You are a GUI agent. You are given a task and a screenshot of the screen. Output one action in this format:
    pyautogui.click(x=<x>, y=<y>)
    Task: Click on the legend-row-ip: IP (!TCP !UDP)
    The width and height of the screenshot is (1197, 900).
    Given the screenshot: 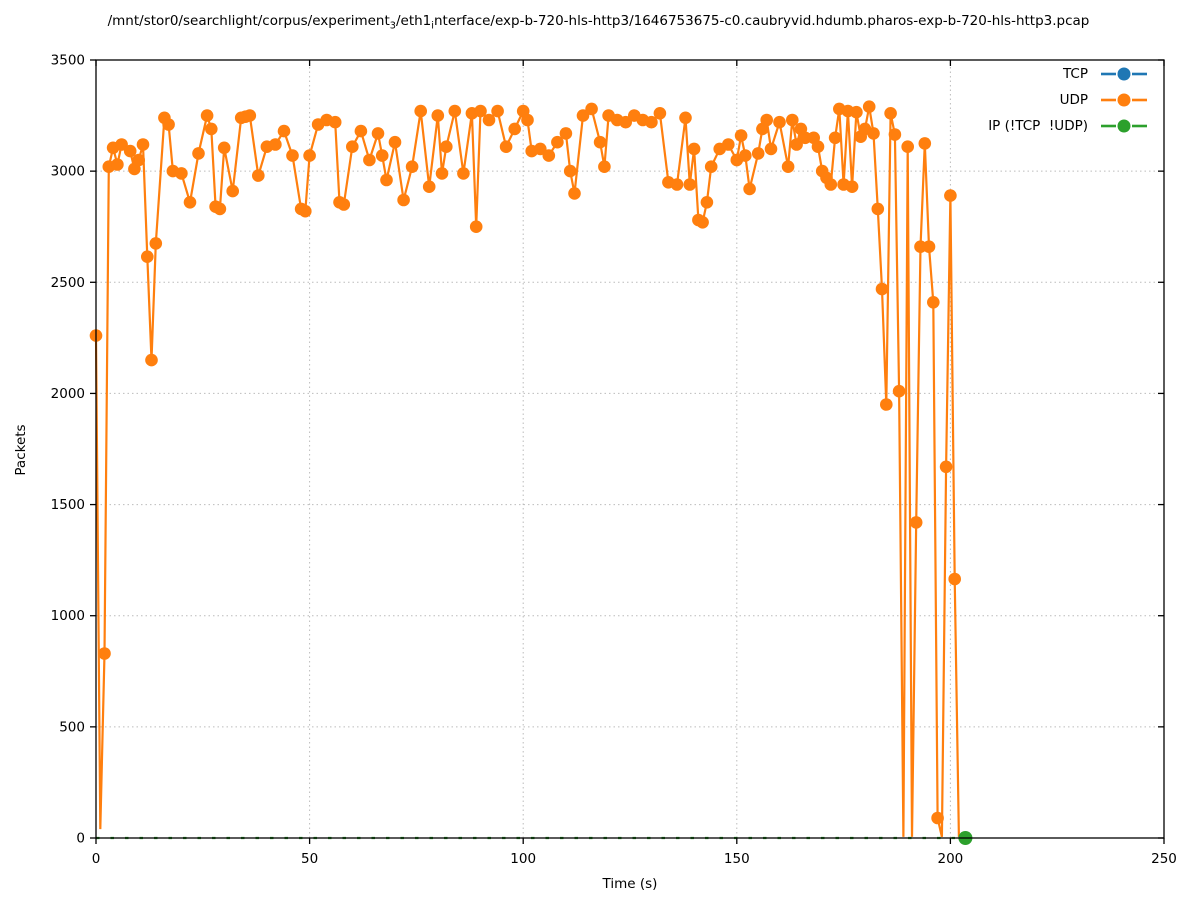 What is the action you would take?
    pyautogui.click(x=1068, y=125)
    